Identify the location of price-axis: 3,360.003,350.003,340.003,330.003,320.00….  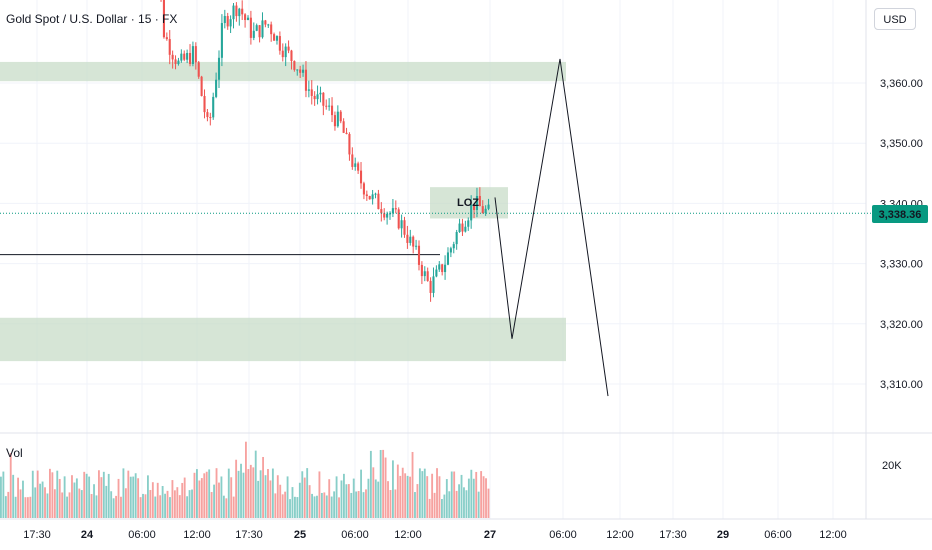
(901, 234).